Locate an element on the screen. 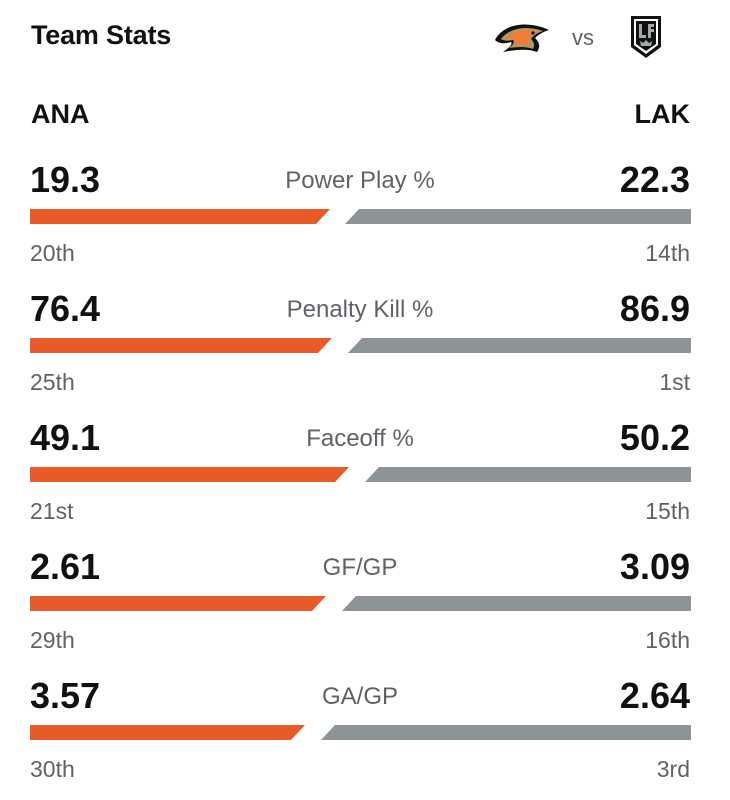 This screenshot has height=800, width=730. stat-right-value: 2.64 is located at coordinates (654, 695).